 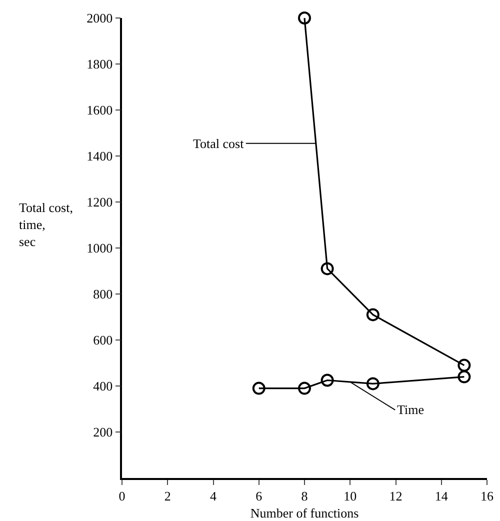 What do you see at coordinates (441, 496) in the screenshot?
I see `x-tick-label: 14` at bounding box center [441, 496].